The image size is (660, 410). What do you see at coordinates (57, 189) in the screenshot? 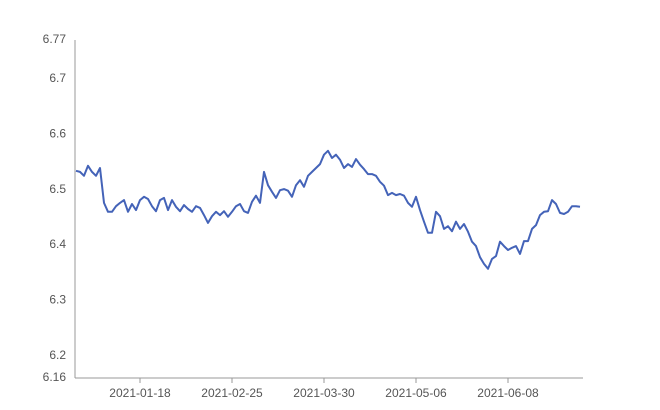
I see `y-tick-label: 6.5` at bounding box center [57, 189].